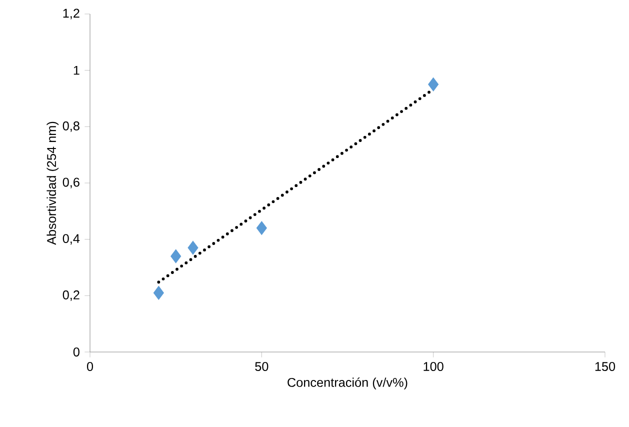  Describe the element at coordinates (261, 366) in the screenshot. I see `x-tick-label: 50` at that location.